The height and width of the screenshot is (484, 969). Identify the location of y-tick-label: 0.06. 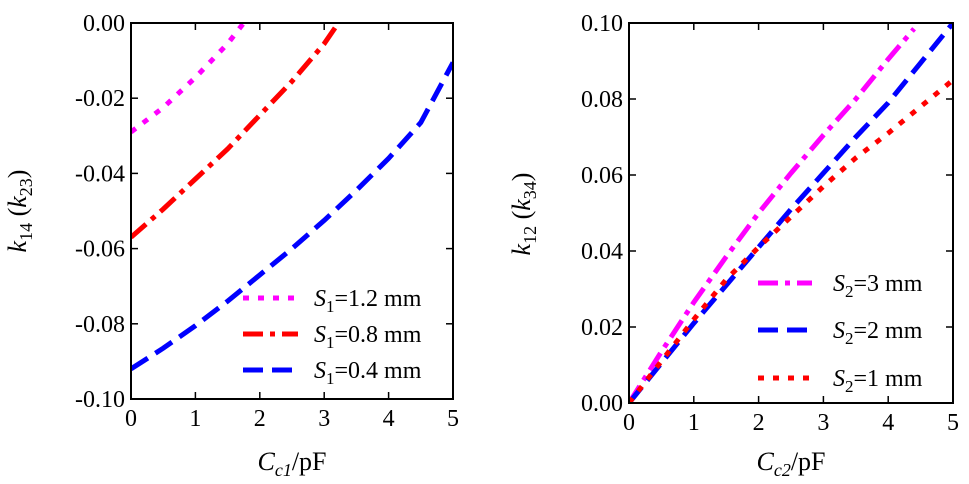
(602, 176).